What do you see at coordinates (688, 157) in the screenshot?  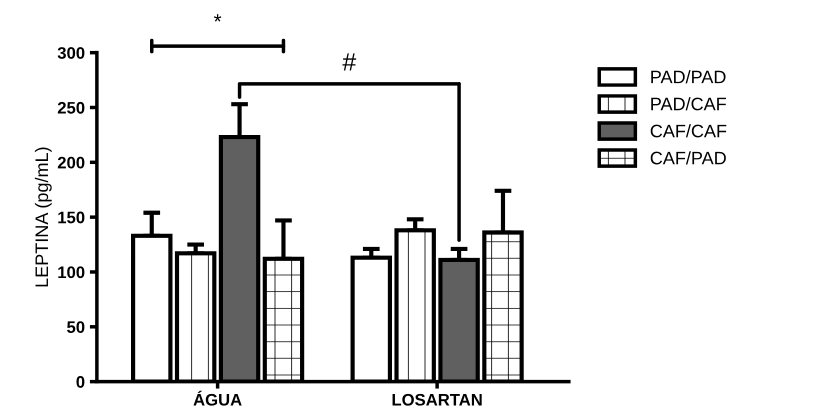 I see `legend-label: CAF/PAD` at bounding box center [688, 157].